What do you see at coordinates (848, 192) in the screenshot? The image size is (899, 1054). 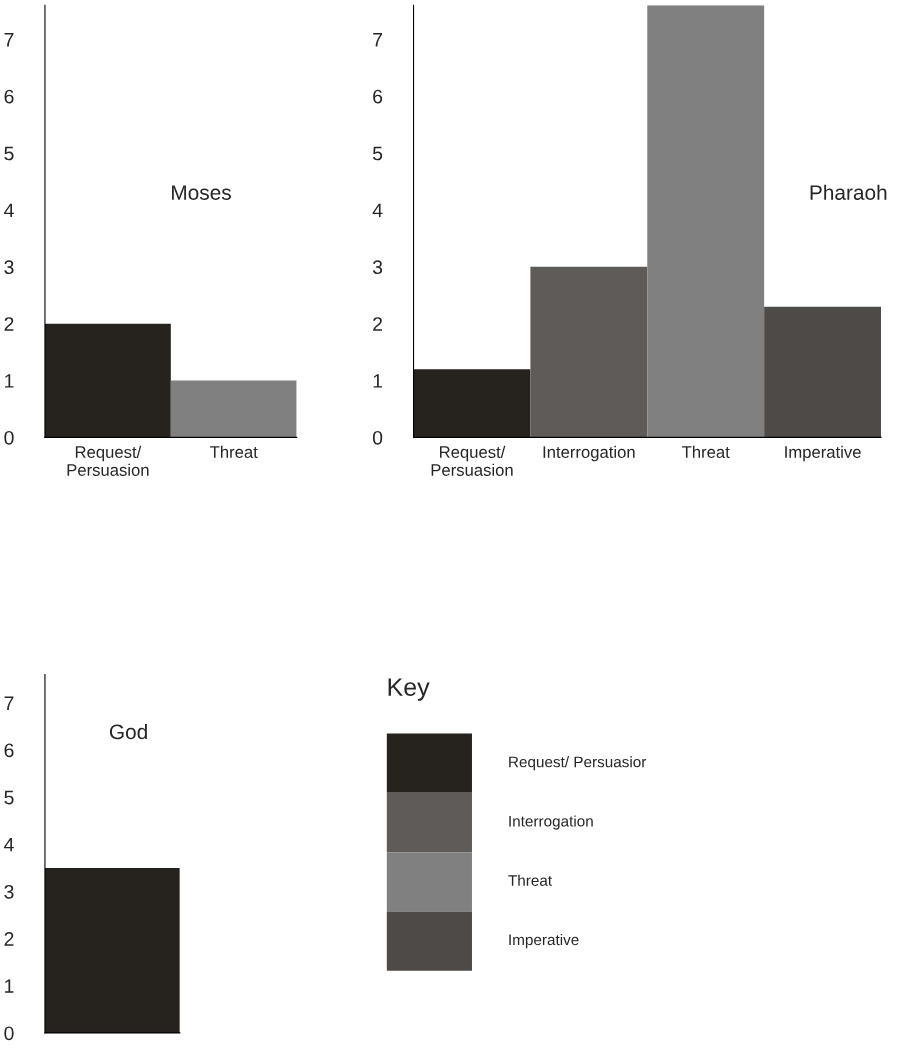 I see `text: Pharaoh` at bounding box center [848, 192].